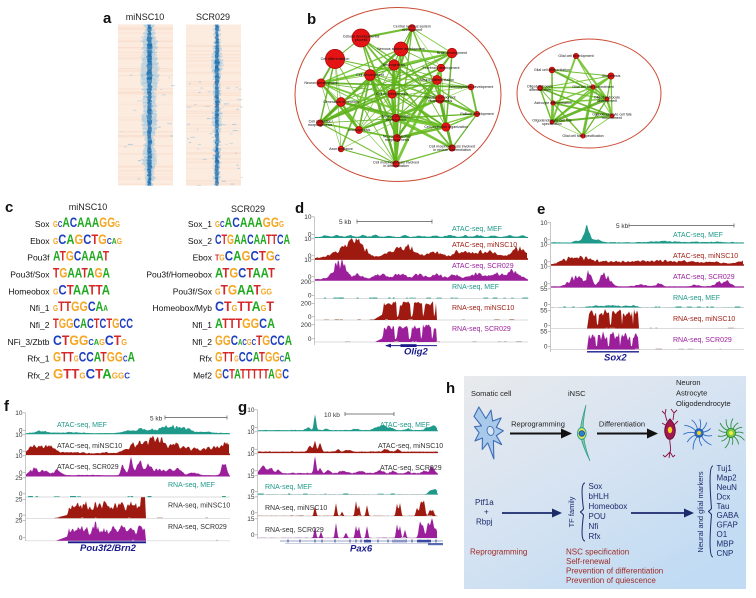 Image resolution: width=756 pixels, height=598 pixels. Describe the element at coordinates (242, 407) in the screenshot. I see `svg-text: g` at that location.